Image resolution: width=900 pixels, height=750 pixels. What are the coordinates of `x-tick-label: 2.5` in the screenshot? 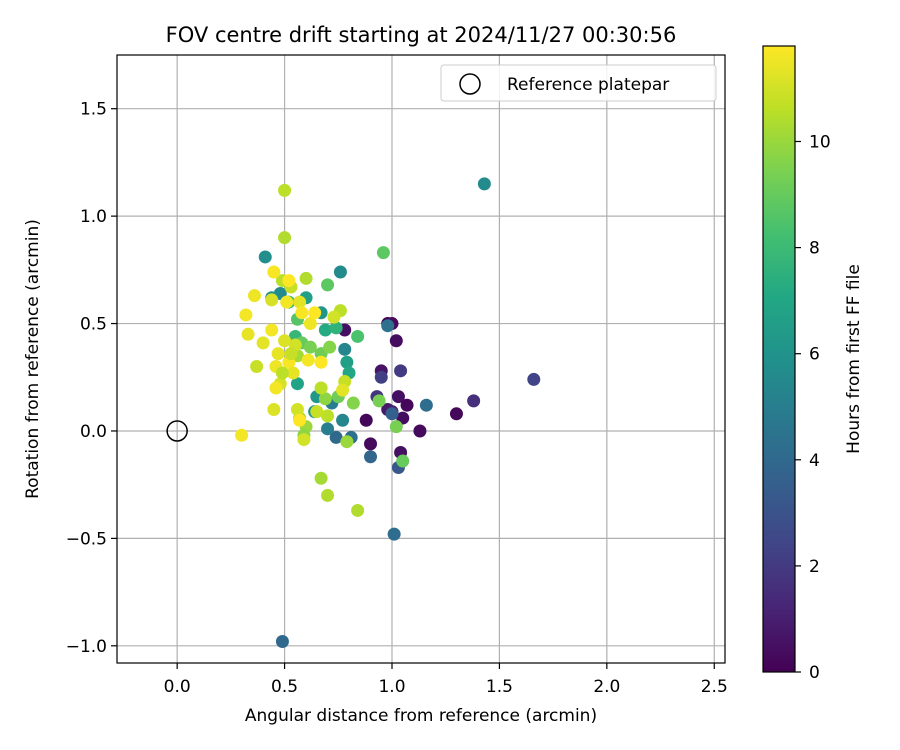 It's located at (714, 687).